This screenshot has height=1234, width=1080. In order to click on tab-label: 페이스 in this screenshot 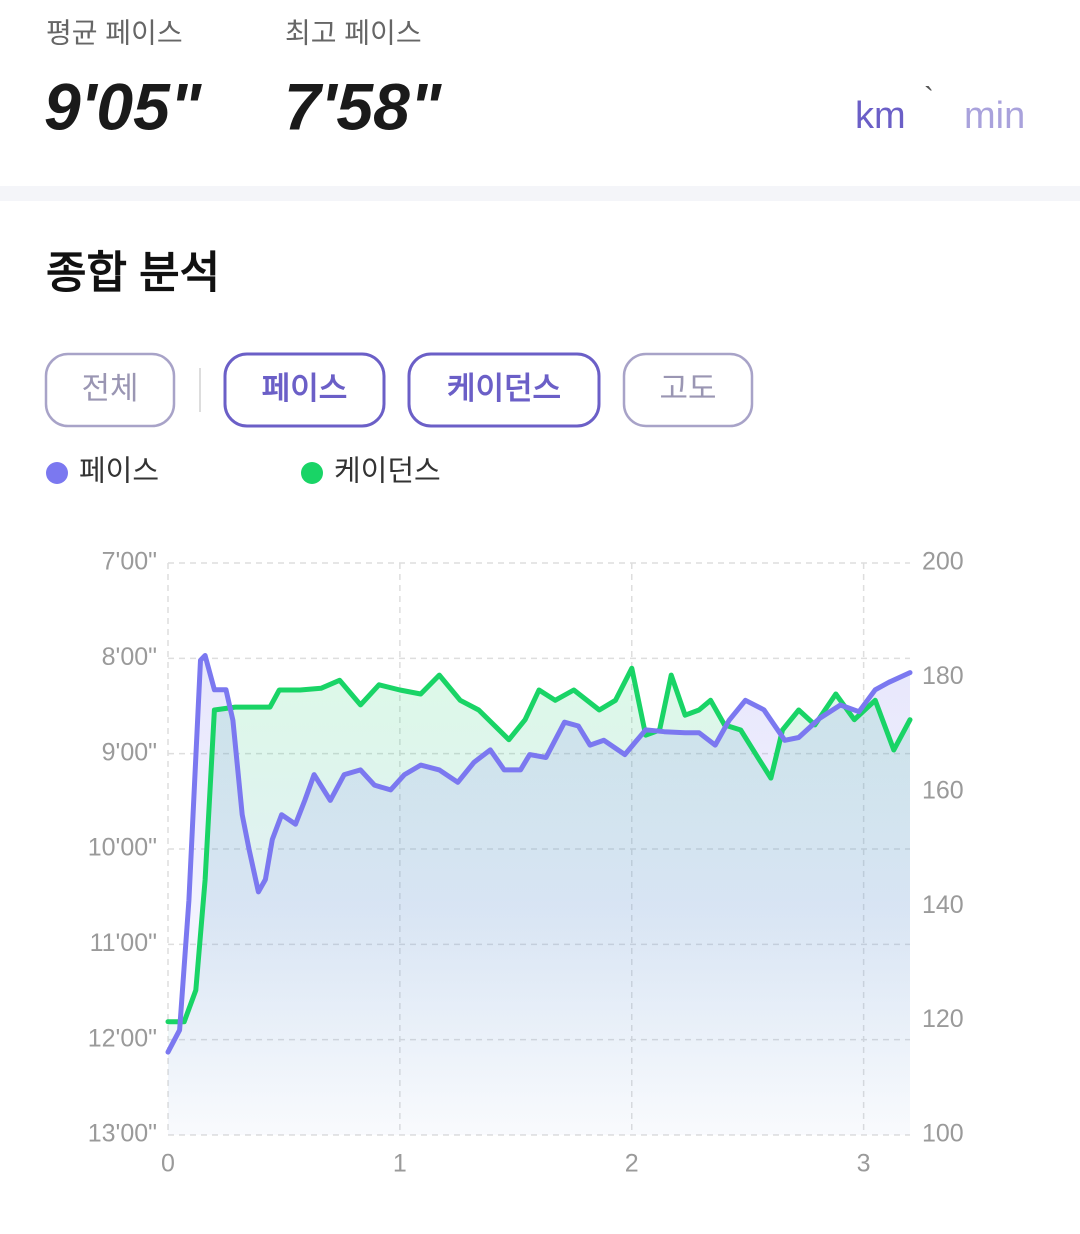, I will do `click(305, 388)`.